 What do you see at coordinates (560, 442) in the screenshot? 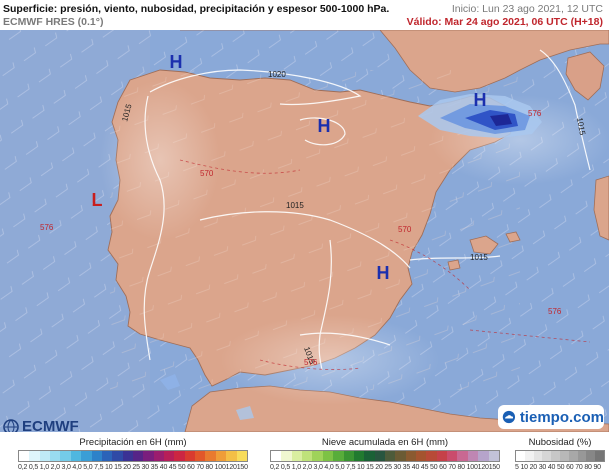
I see `clouds-legend-title: Nubosidad (%)` at bounding box center [560, 442].